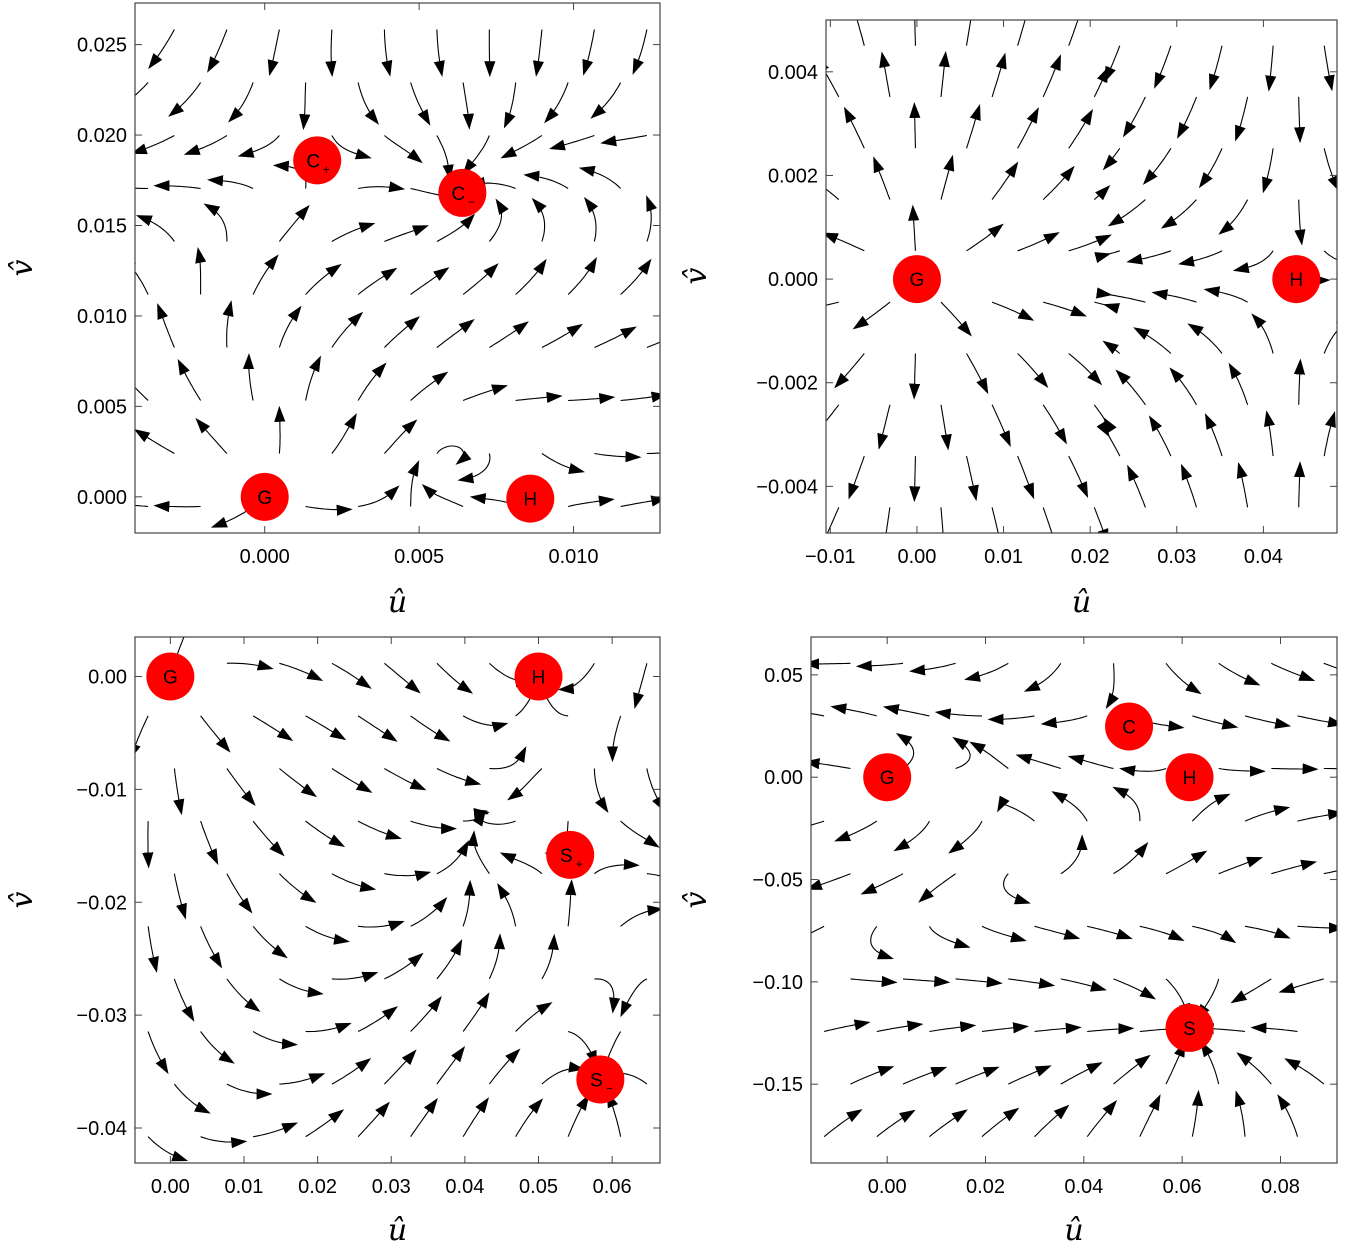  I want to click on fixed-point-G: G, so click(916, 279).